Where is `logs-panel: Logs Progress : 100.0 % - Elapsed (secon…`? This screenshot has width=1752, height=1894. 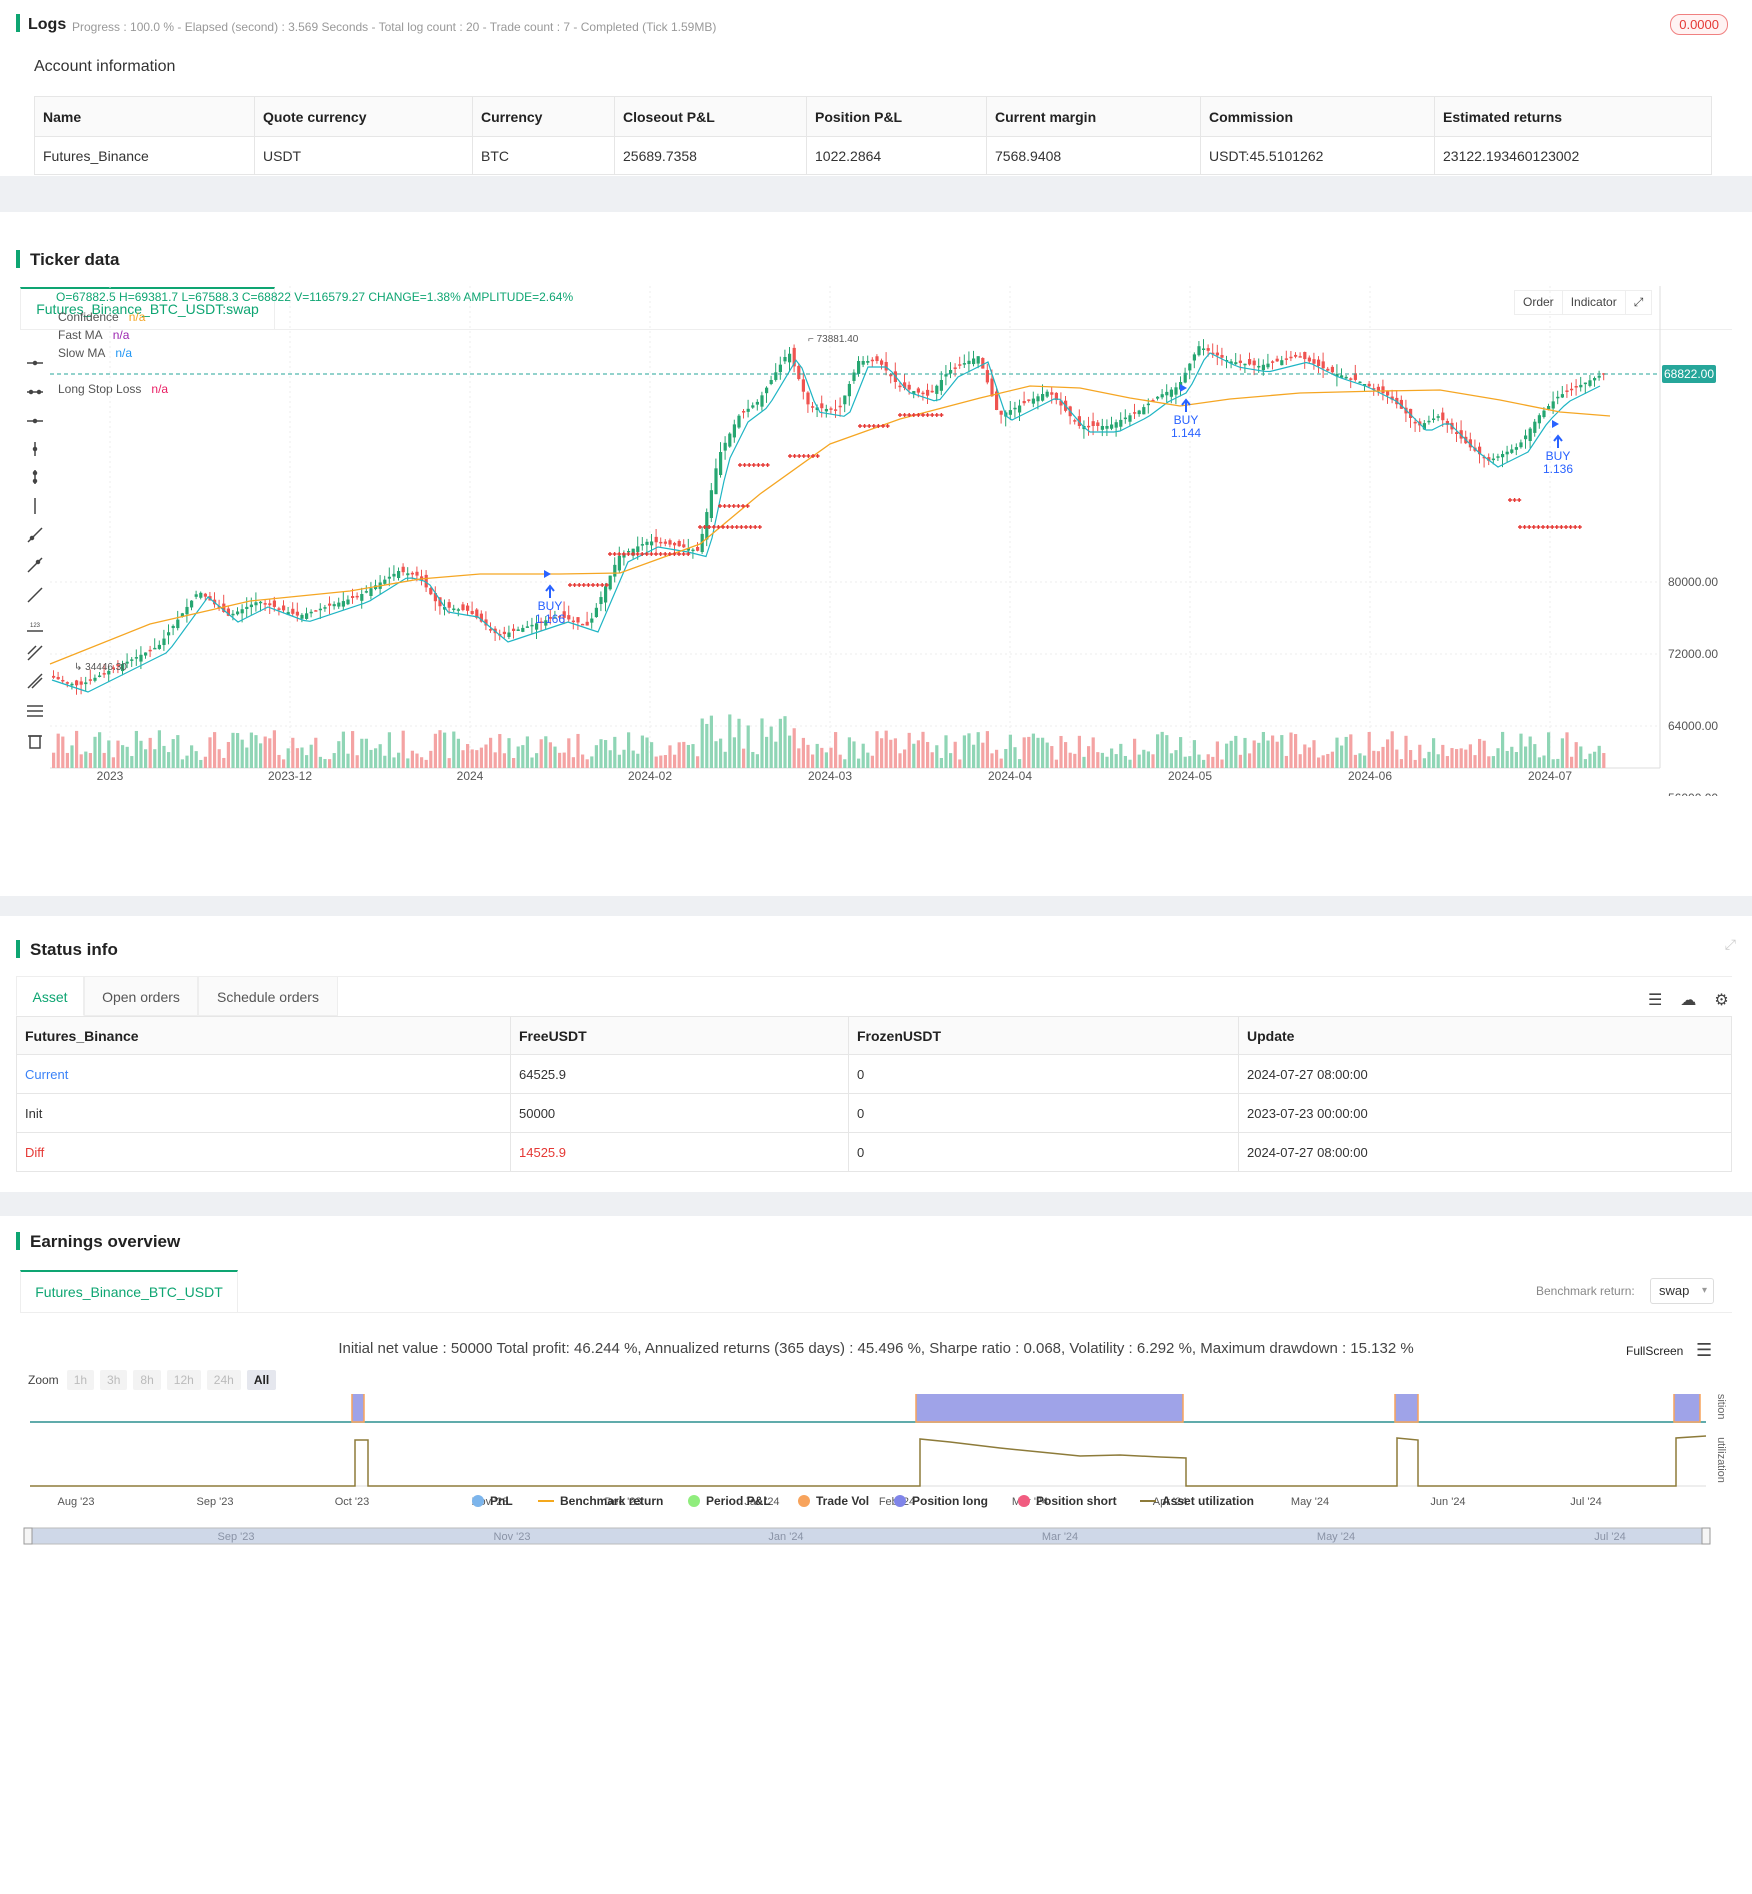
logs-panel: Logs Progress : 100.0 % - Elapsed (secon… is located at coordinates (876, 88).